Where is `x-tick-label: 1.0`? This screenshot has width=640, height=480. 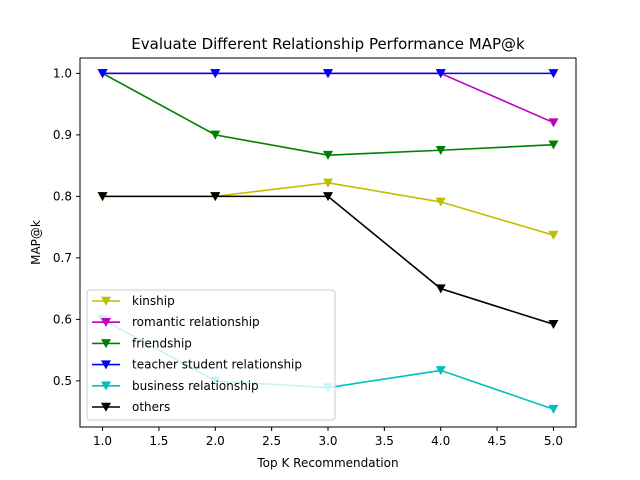 x-tick-label: 1.0 is located at coordinates (102, 441).